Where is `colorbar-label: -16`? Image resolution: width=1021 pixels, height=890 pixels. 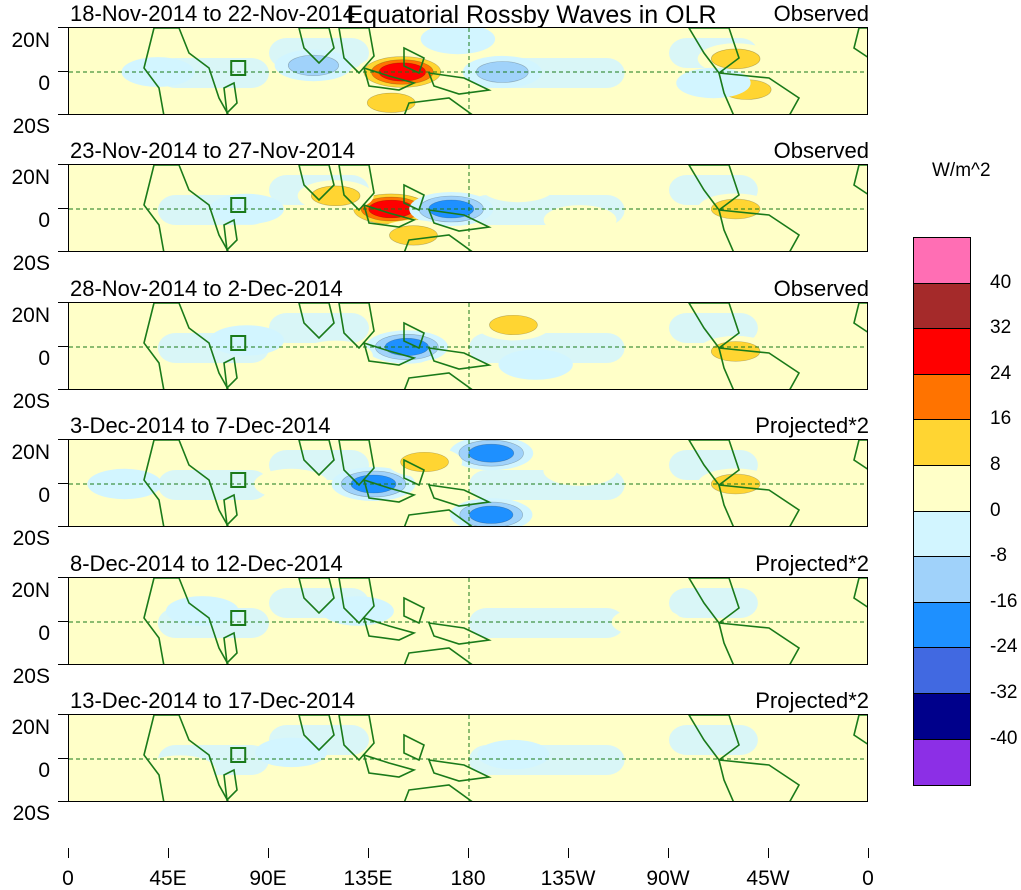
colorbar-label: -16 is located at coordinates (1004, 601).